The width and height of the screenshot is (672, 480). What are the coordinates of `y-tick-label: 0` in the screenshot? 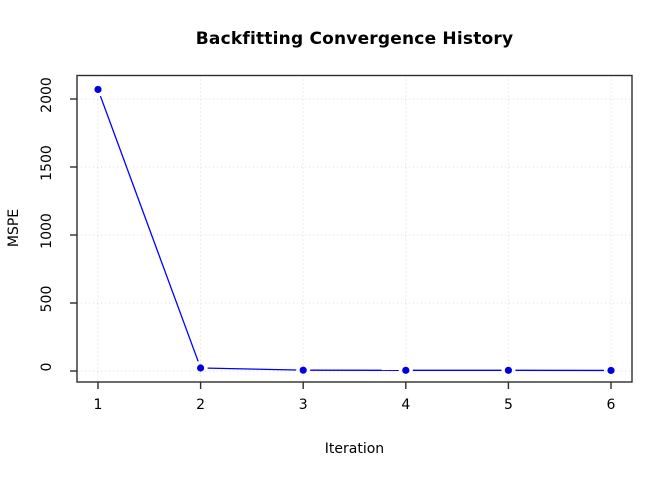 It's located at (47, 367).